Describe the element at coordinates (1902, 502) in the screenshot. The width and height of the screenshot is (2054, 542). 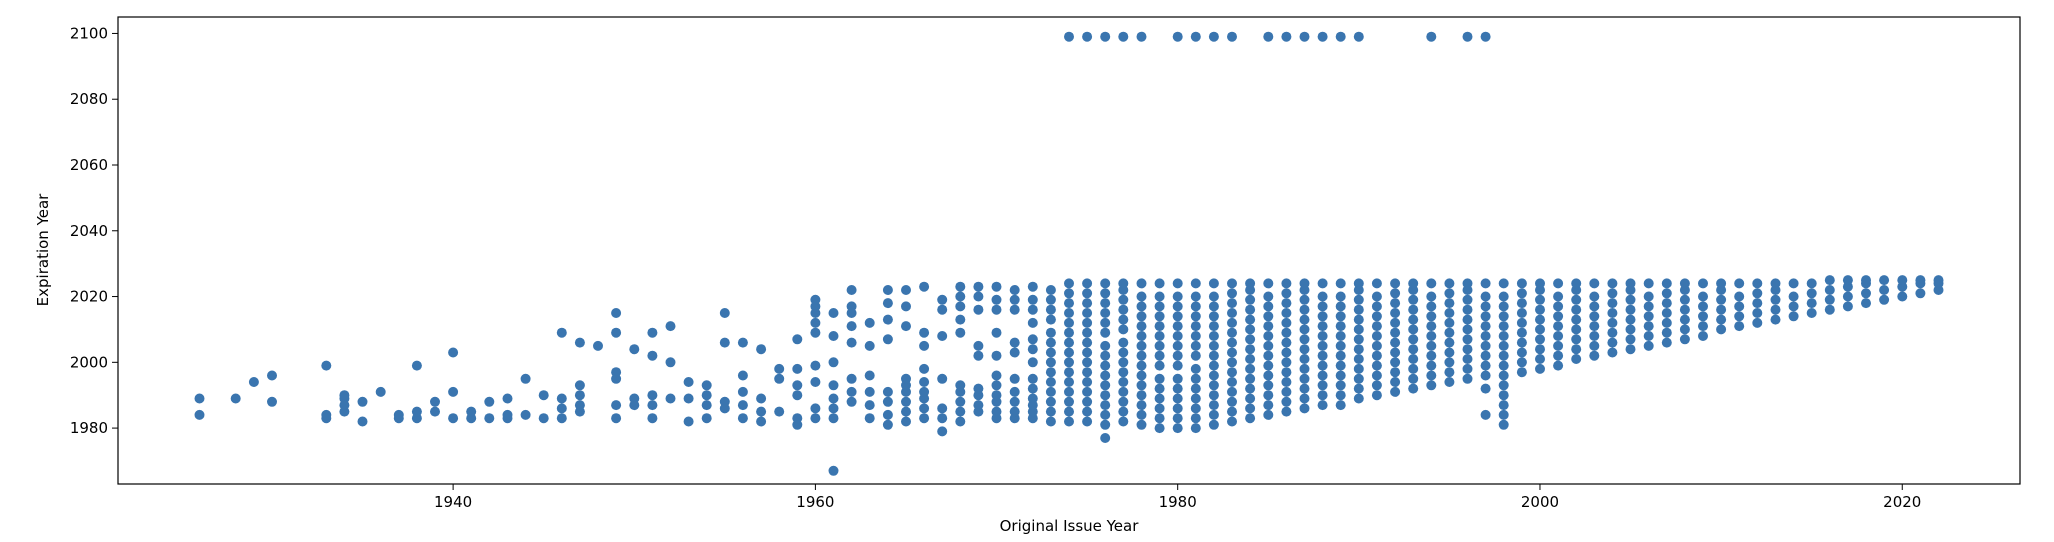
I see `x-tick-label: 2020` at that location.